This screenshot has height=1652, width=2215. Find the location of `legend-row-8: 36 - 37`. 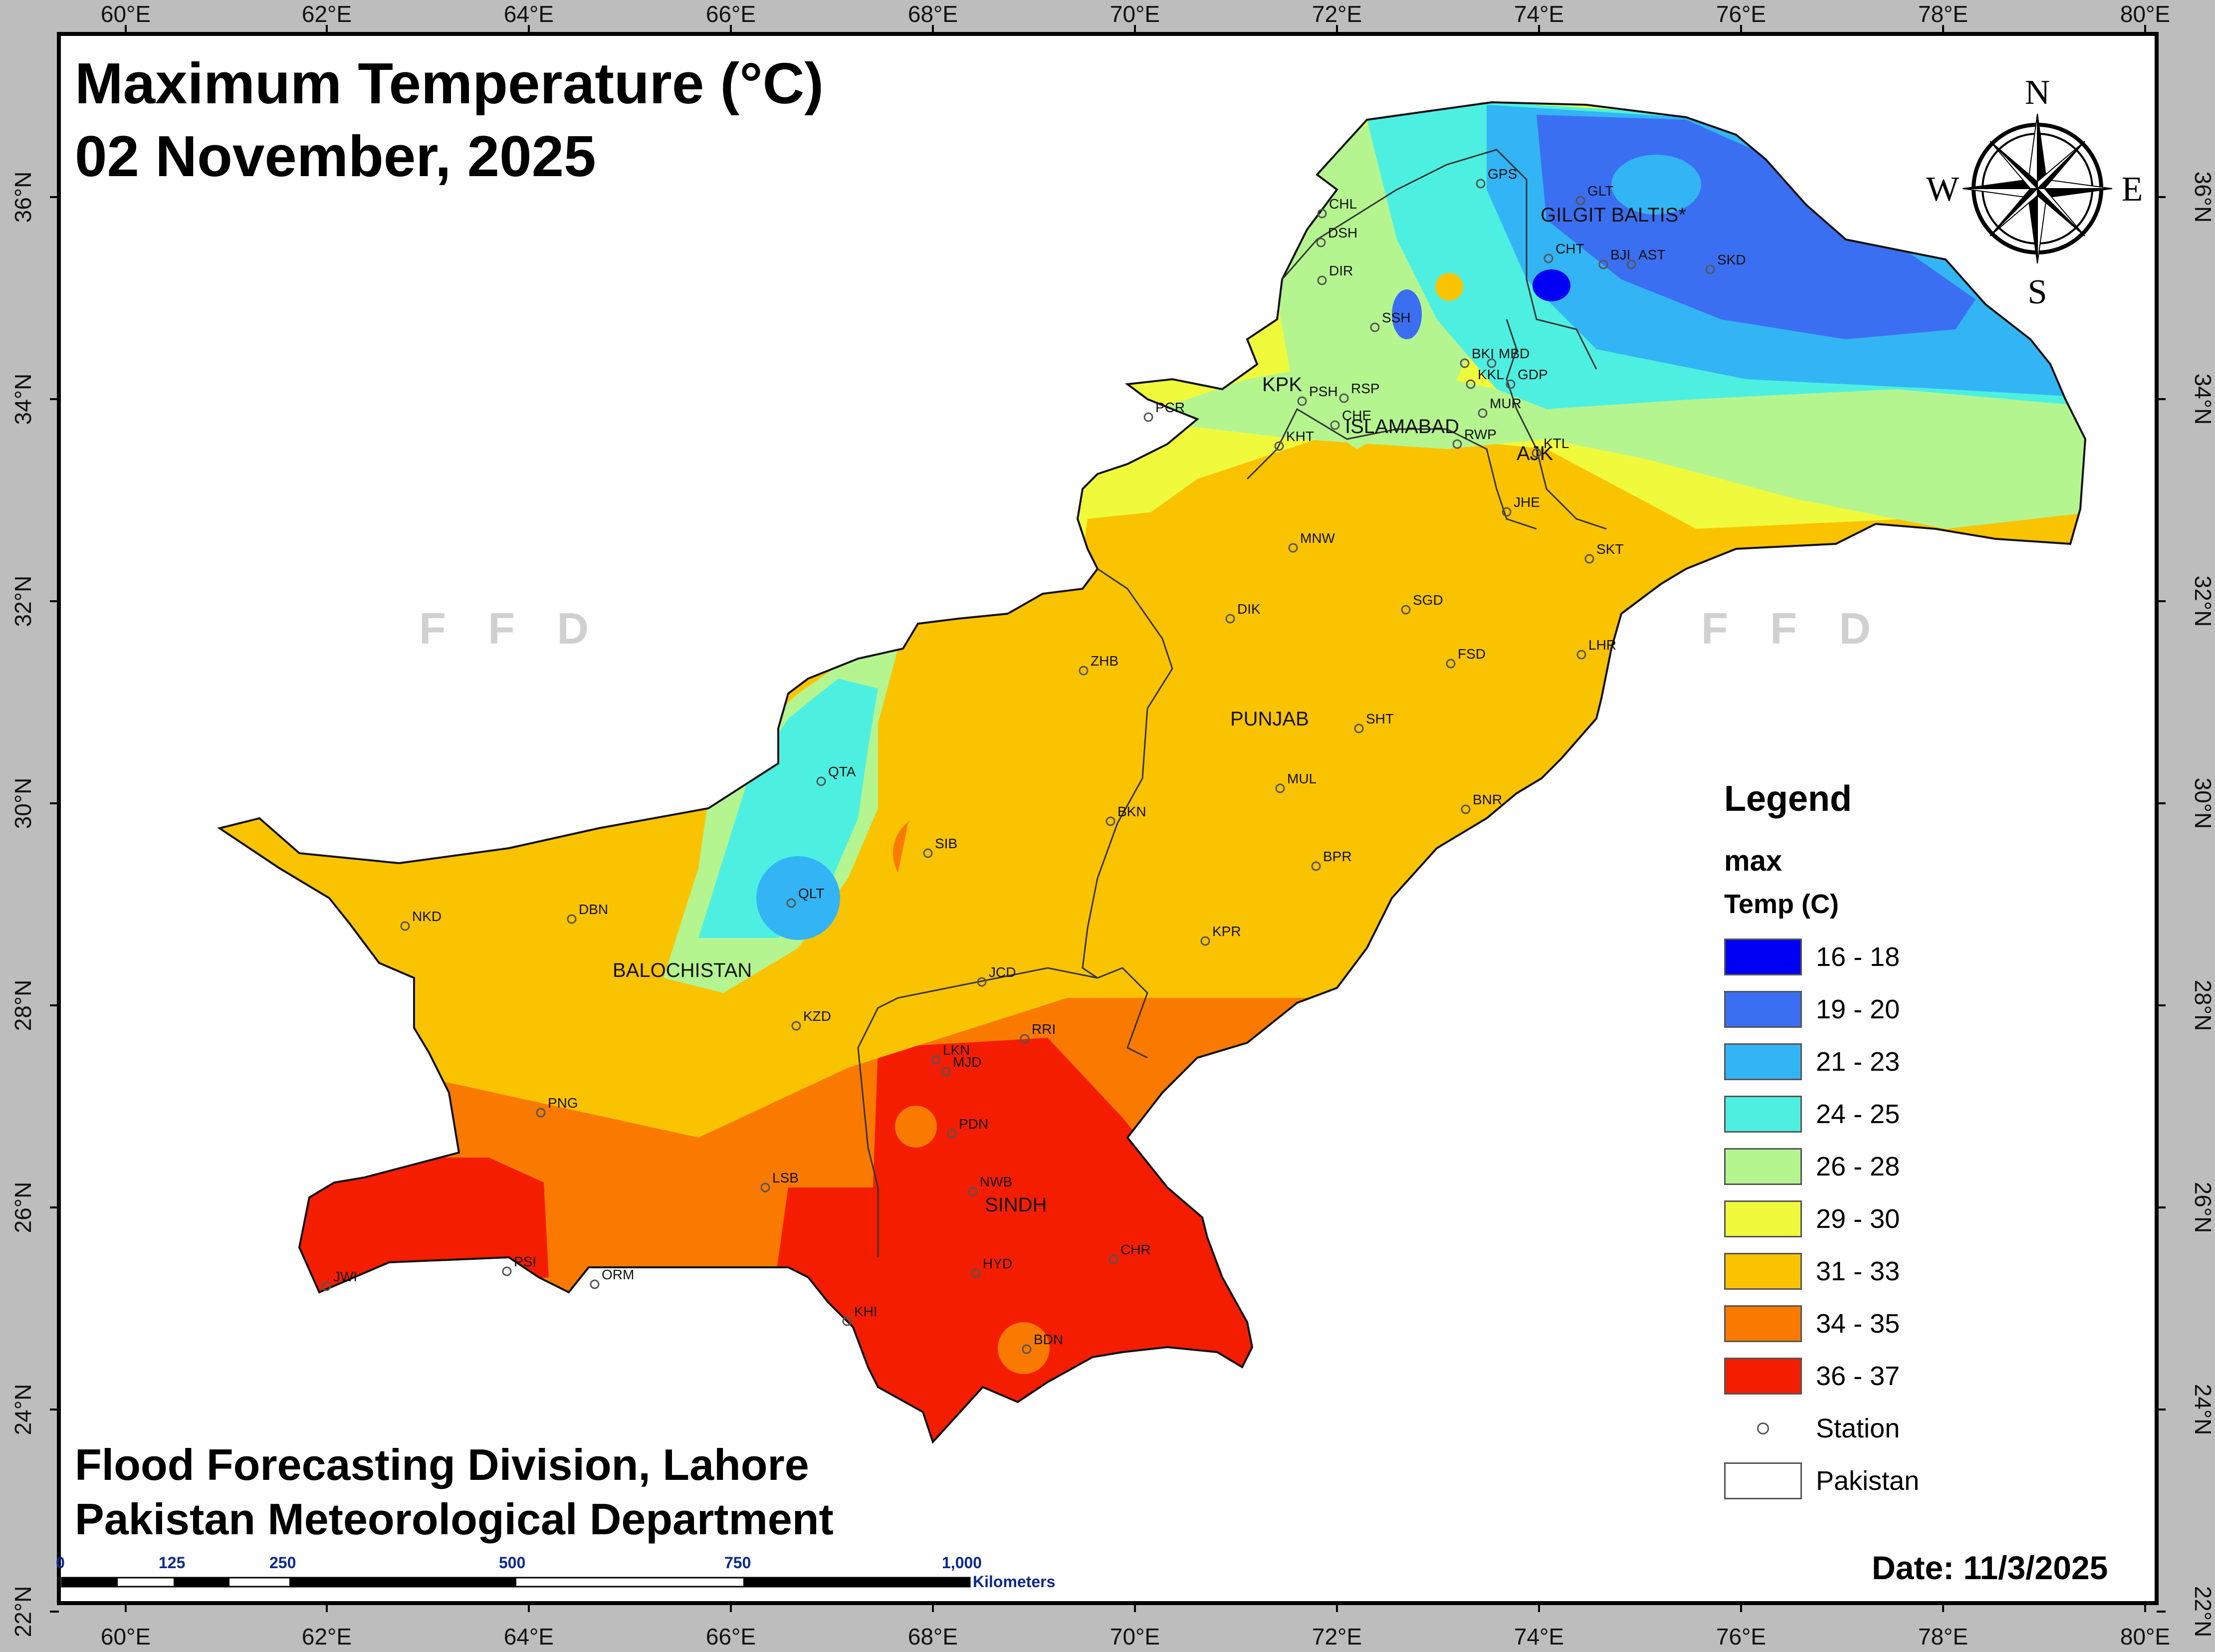

legend-row-8: 36 - 37 is located at coordinates (1829, 1376).